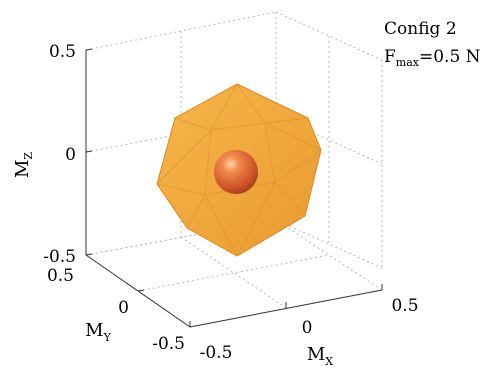  I want to click on z-axis-label-main: M, so click(22, 169).